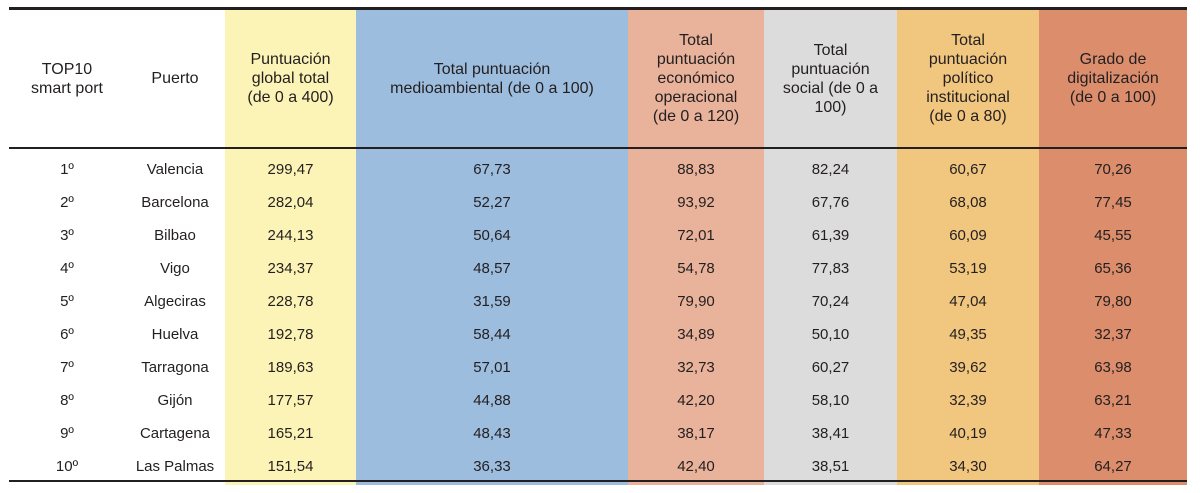 The height and width of the screenshot is (493, 1200). What do you see at coordinates (696, 59) in the screenshot?
I see `header-econ-line2: puntuación` at bounding box center [696, 59].